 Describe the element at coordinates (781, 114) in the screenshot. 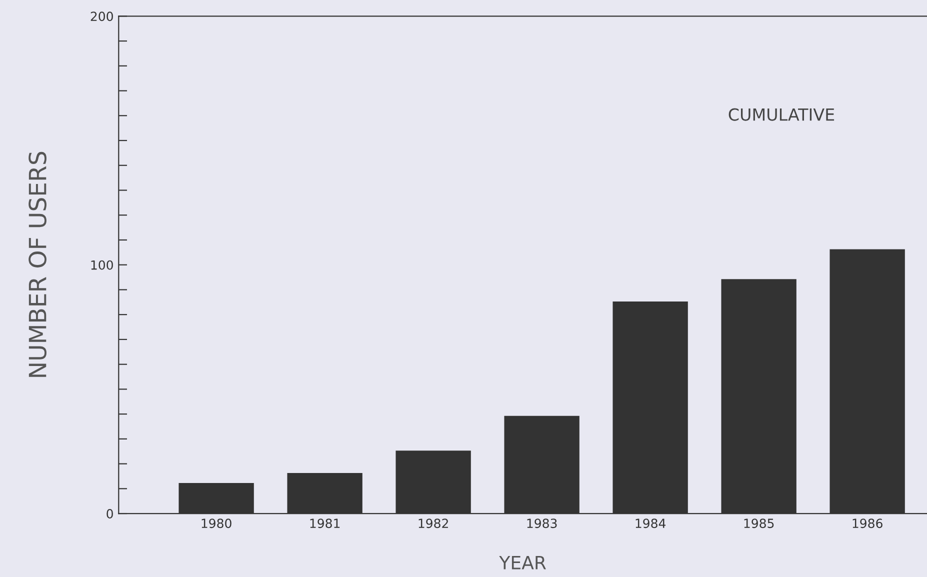

I see `annotation: CUMULATIVE` at that location.